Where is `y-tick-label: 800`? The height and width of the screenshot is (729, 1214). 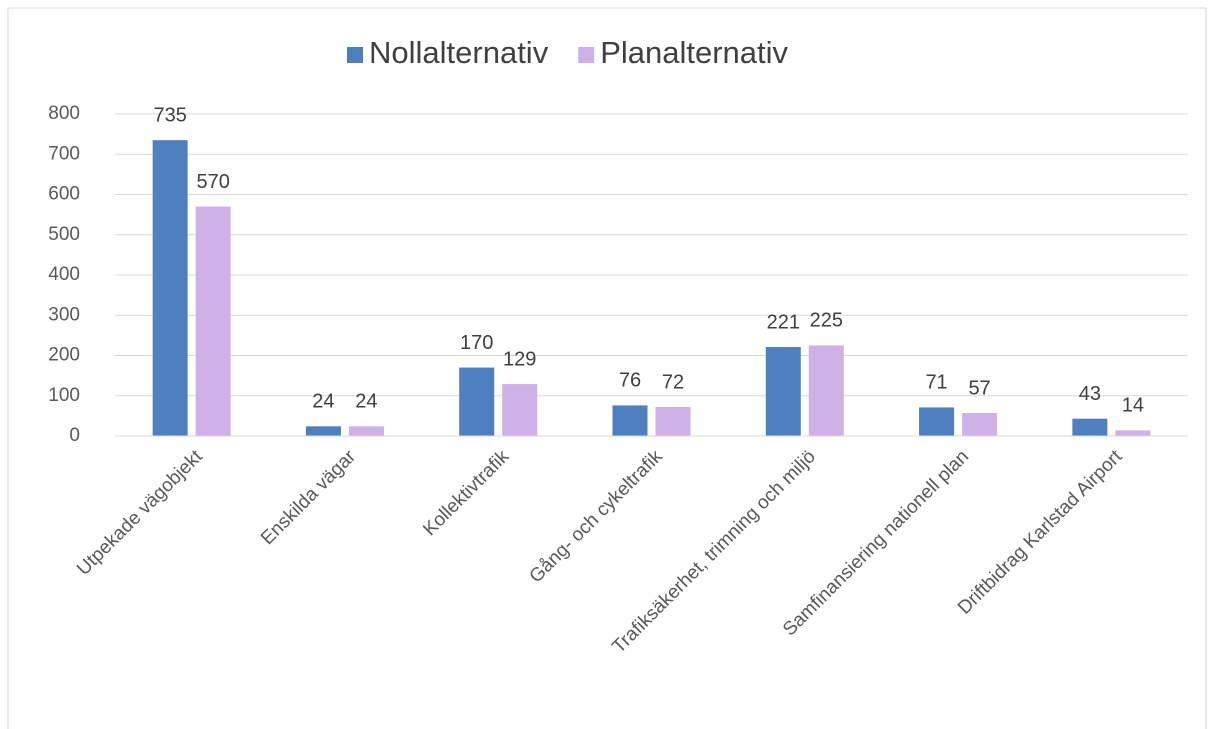 y-tick-label: 800 is located at coordinates (64, 113).